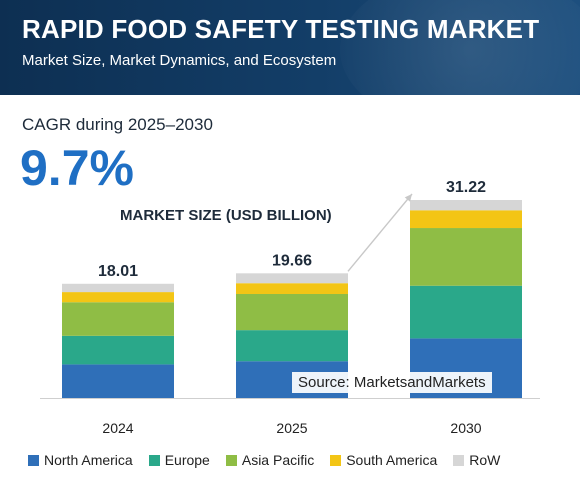 This screenshot has width=580, height=495. Describe the element at coordinates (466, 205) in the screenshot. I see `bar-segment-row-2030` at that location.